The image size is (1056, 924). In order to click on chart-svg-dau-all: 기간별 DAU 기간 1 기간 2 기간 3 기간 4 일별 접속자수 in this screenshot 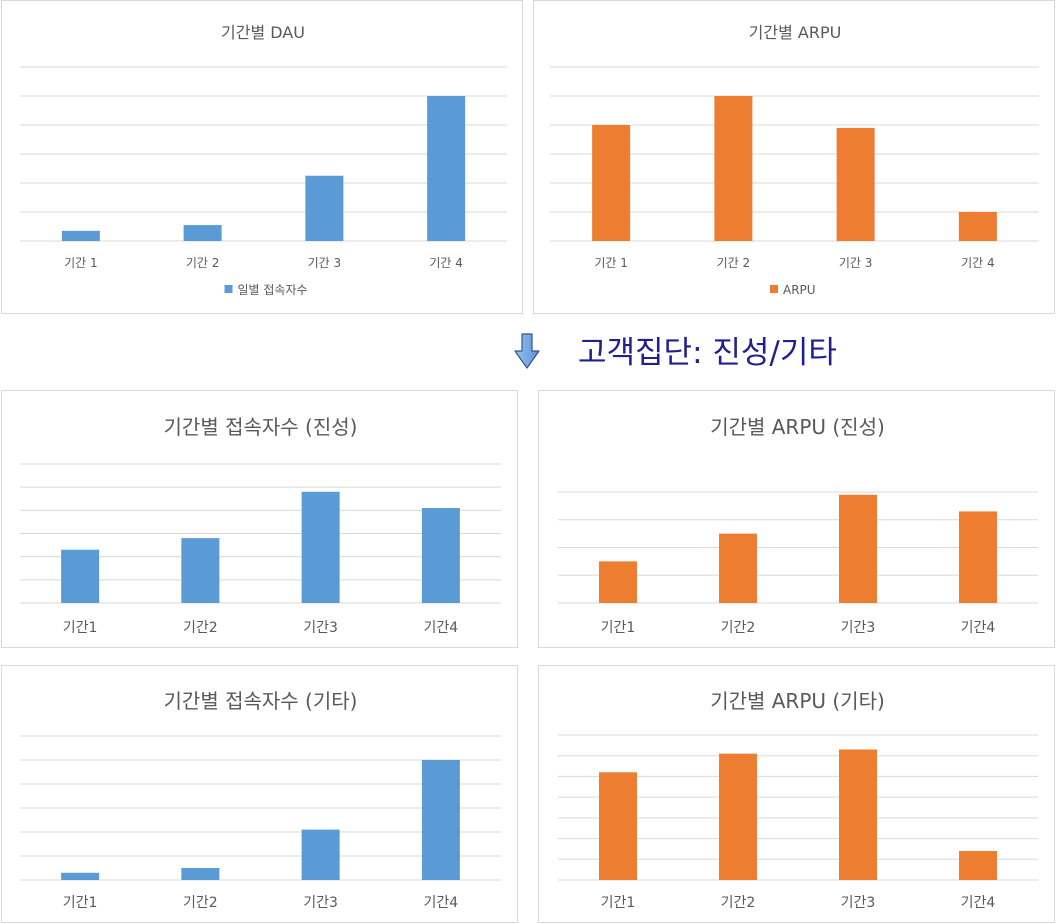, I will do `click(263, 160)`.